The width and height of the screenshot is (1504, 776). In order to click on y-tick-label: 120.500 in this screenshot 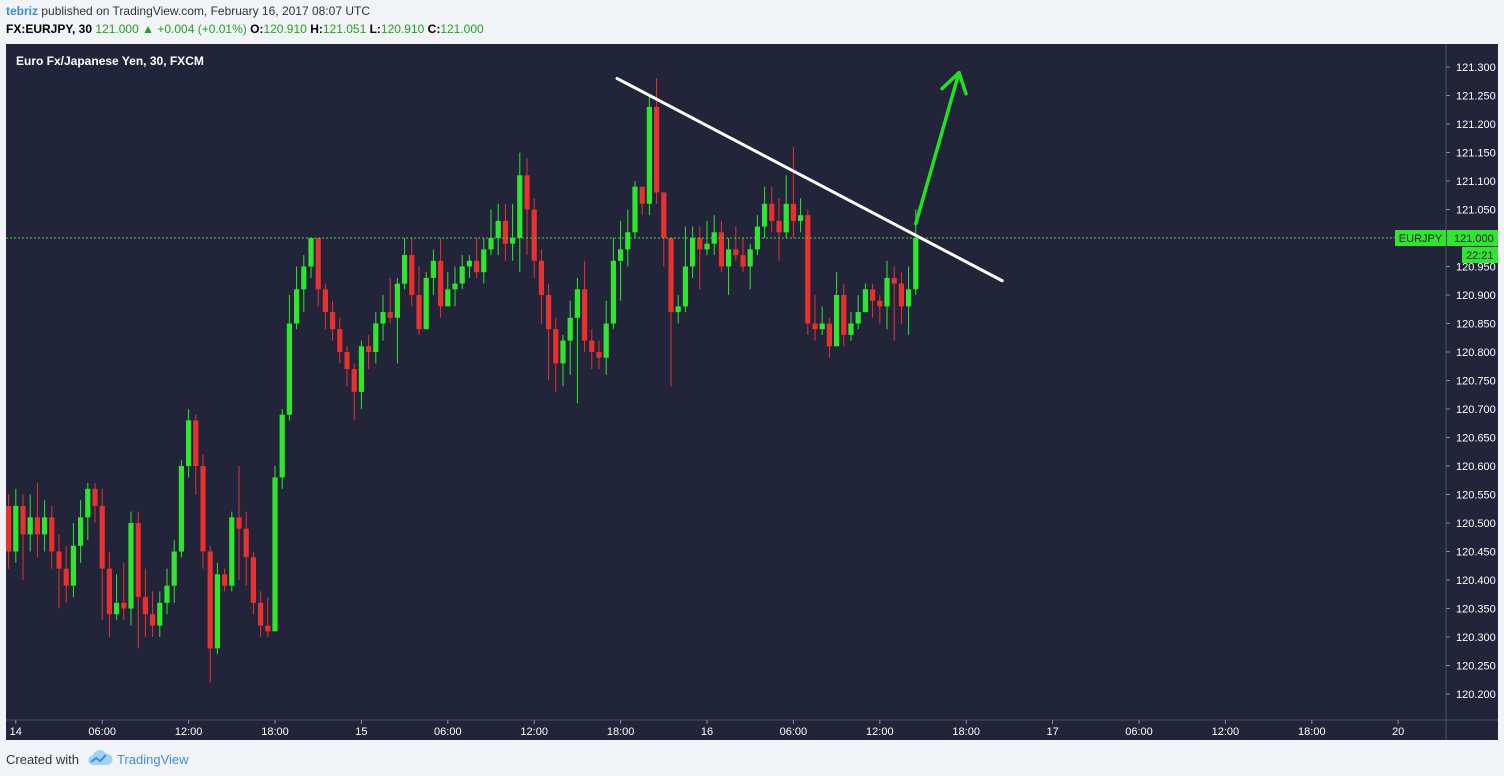, I will do `click(1476, 524)`.